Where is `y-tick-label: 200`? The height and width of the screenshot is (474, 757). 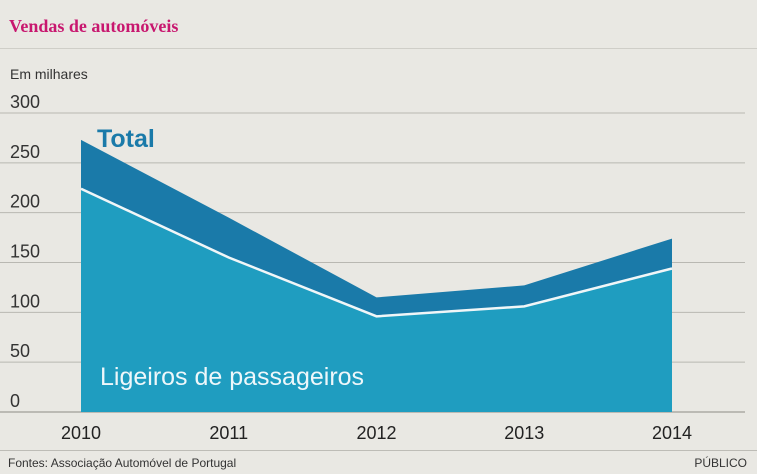 y-tick-label: 200 is located at coordinates (25, 202).